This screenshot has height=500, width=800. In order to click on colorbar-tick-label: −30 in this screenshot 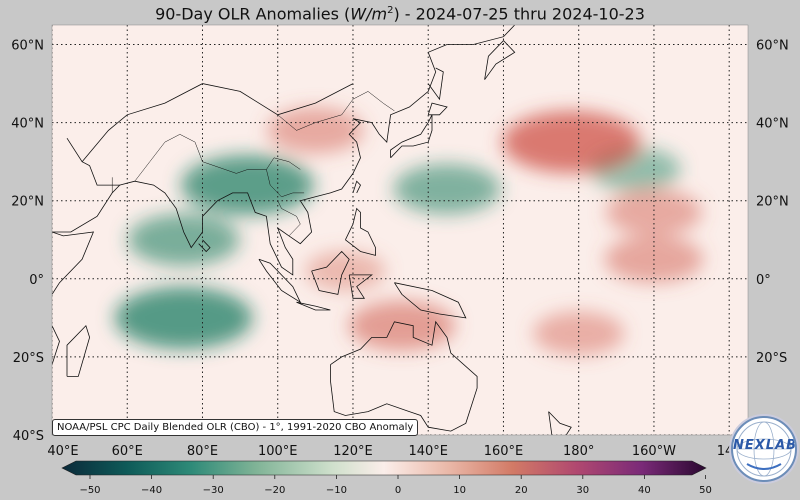, I will do `click(213, 490)`.